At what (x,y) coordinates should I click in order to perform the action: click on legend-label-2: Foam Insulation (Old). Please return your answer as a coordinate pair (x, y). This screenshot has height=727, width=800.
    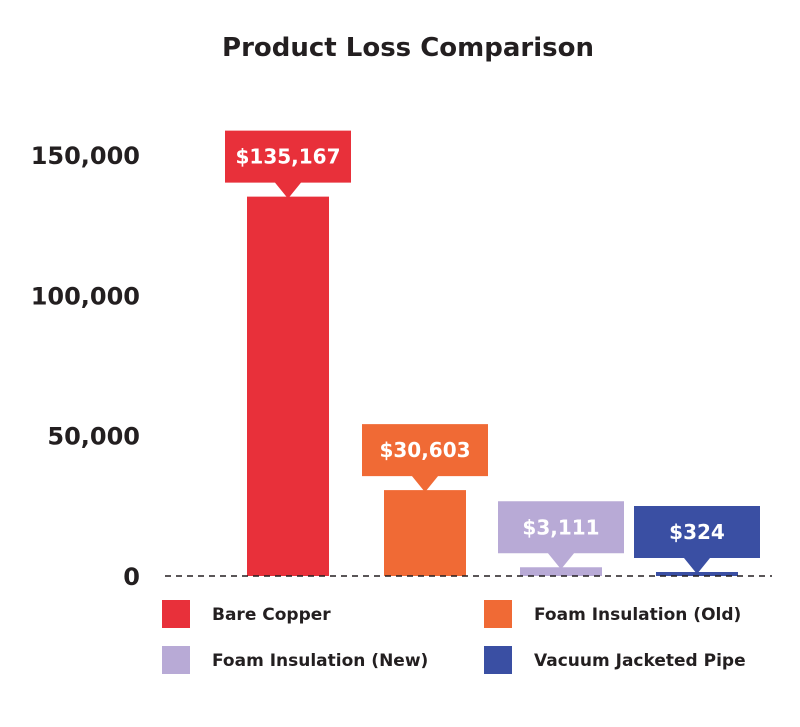
    Looking at the image, I should click on (637, 615).